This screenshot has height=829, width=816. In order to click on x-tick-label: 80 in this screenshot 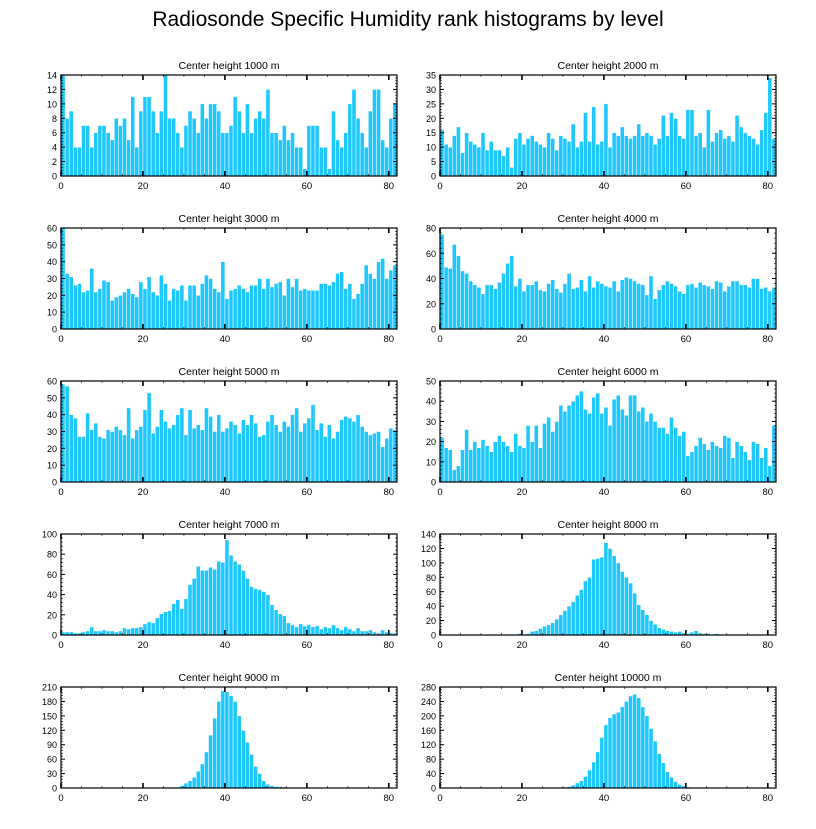, I will do `click(389, 492)`.